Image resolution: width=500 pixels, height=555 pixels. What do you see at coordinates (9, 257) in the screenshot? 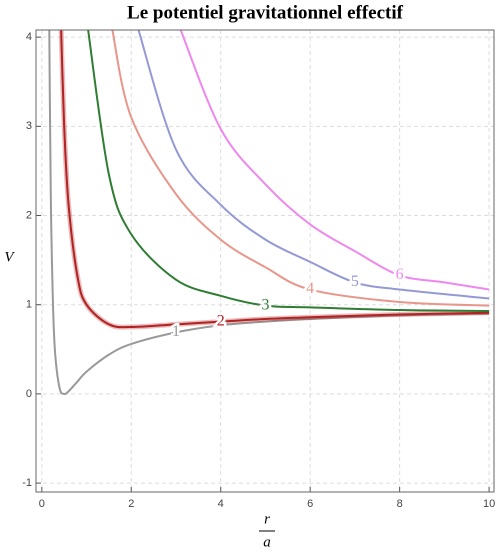
I see `y-axis-label: V` at bounding box center [9, 257].